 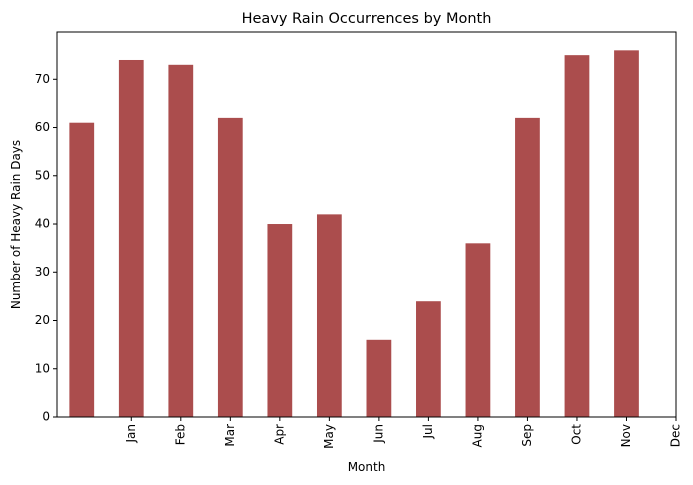 What do you see at coordinates (676, 435) in the screenshot?
I see `x-tick-label: Dec` at bounding box center [676, 435].